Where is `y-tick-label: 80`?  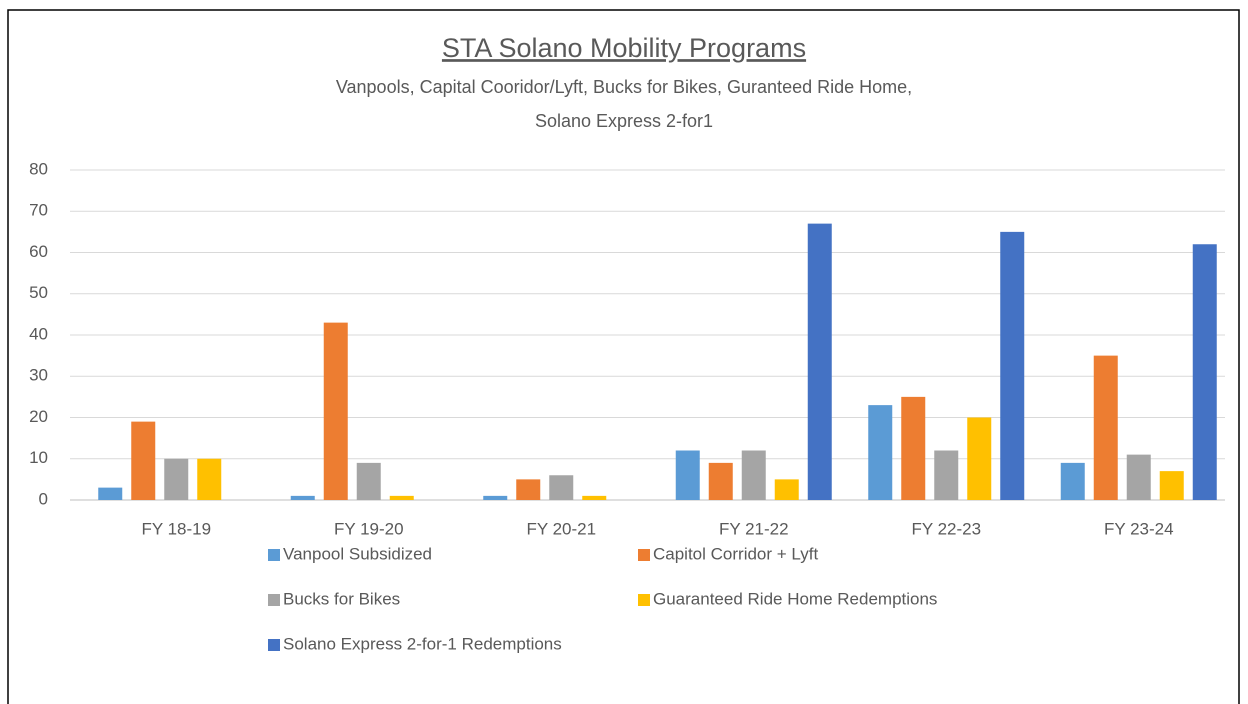
y-tick-label: 80 is located at coordinates (38, 168).